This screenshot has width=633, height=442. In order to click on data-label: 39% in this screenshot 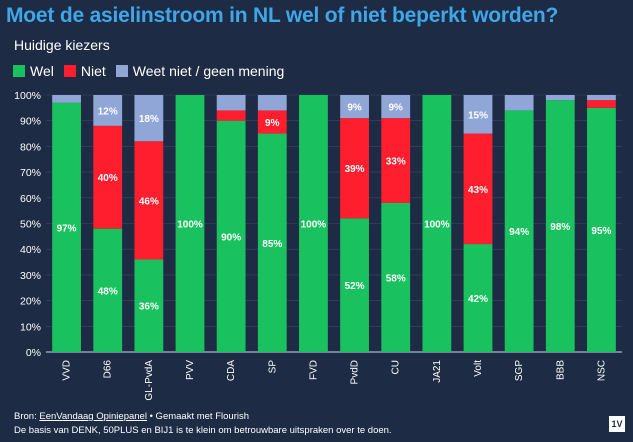, I will do `click(355, 169)`.